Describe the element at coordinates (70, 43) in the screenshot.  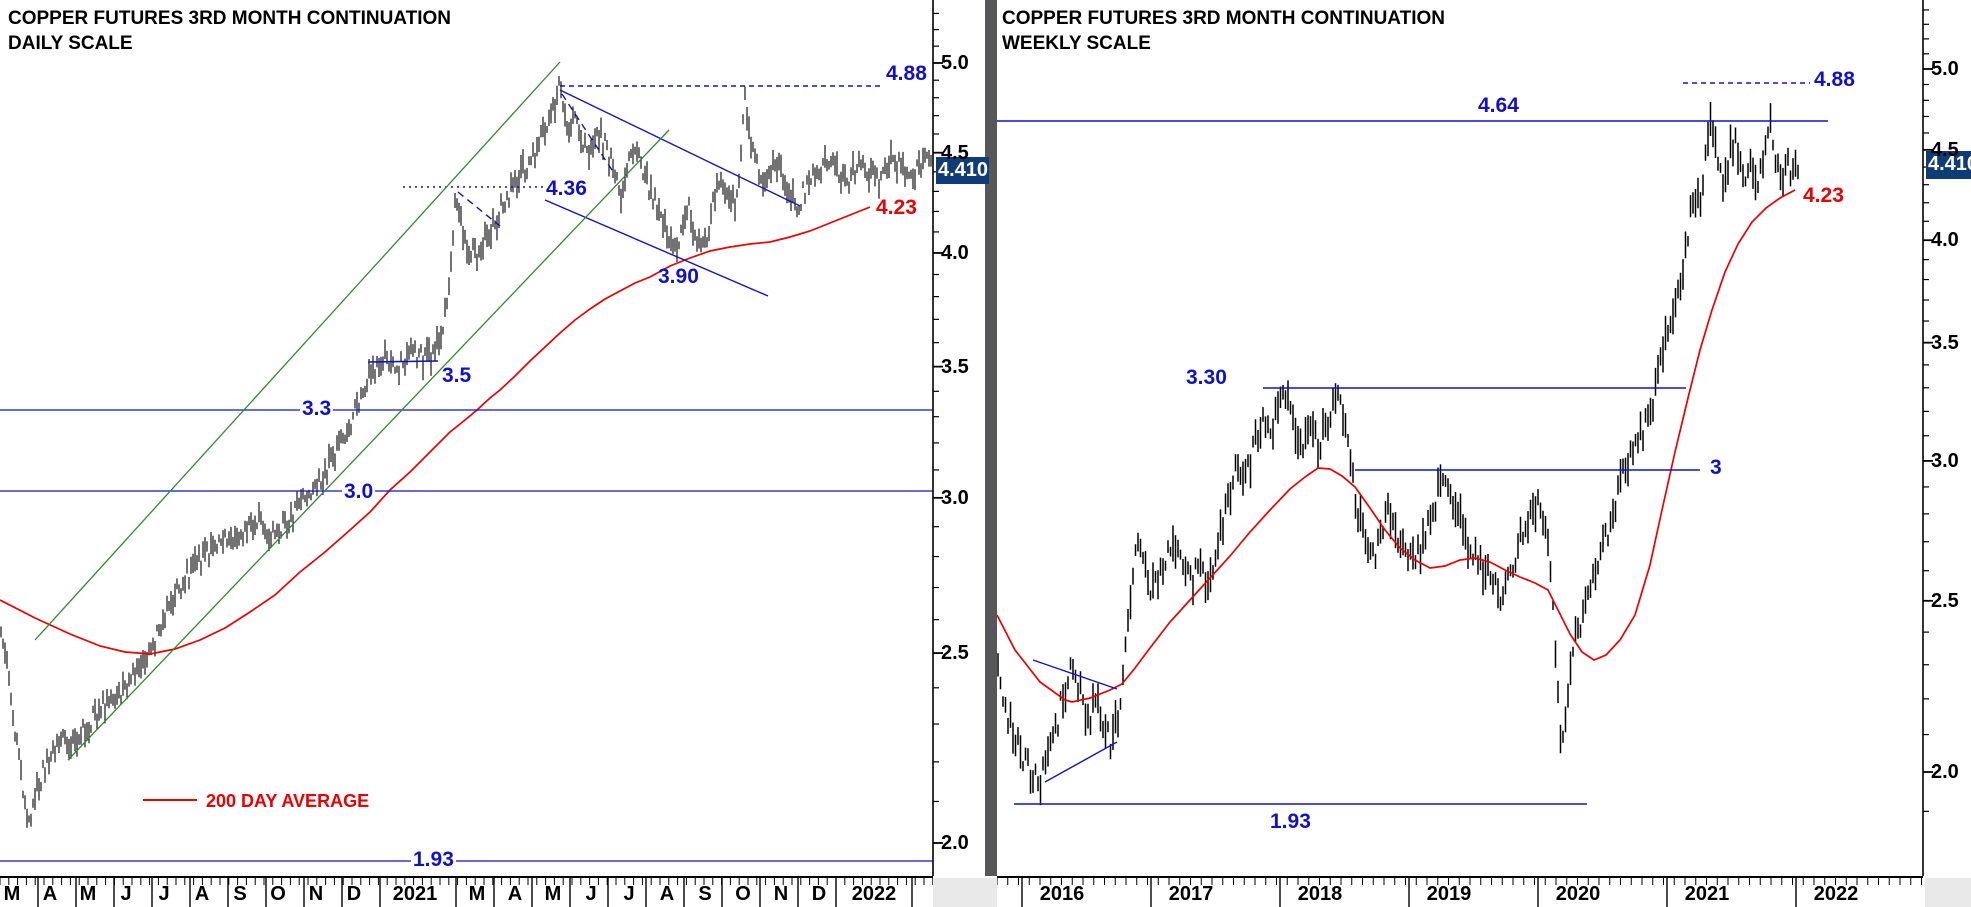
I see `daily-title-line2: DAILY SCALE` at that location.